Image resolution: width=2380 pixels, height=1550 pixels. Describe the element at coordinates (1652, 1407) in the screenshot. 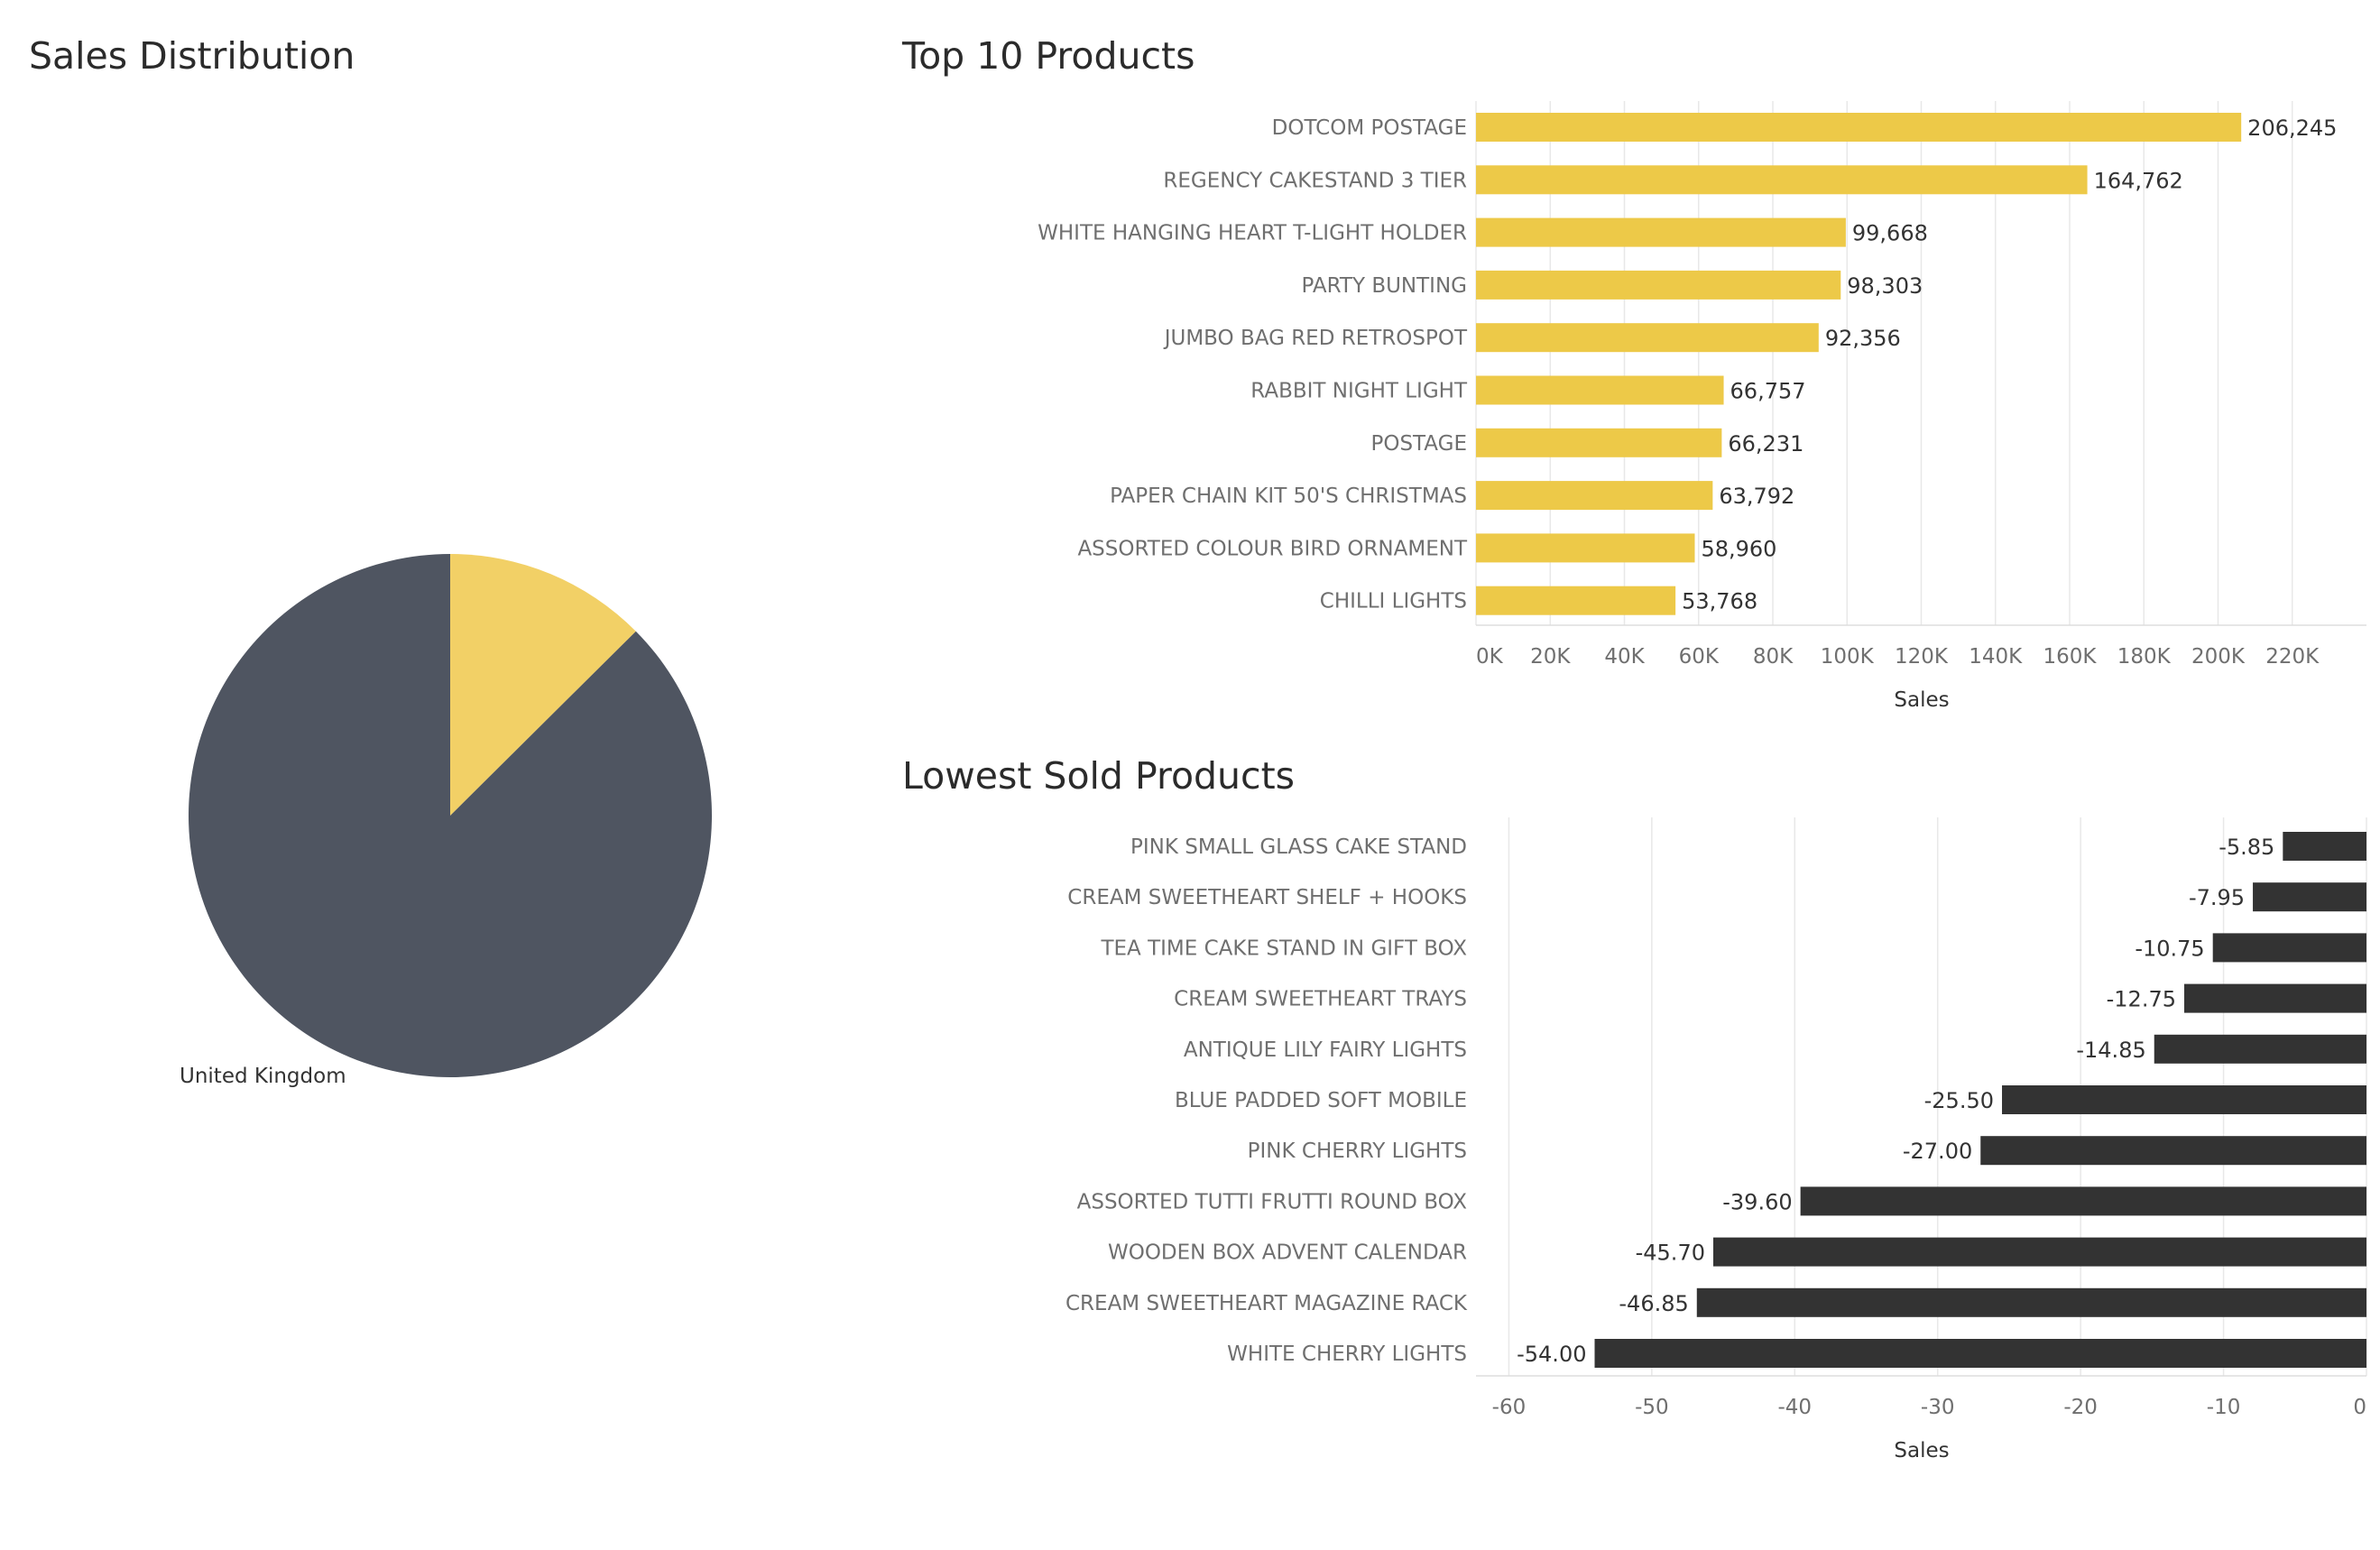

I see `lowest-products-tick-label: -50` at that location.